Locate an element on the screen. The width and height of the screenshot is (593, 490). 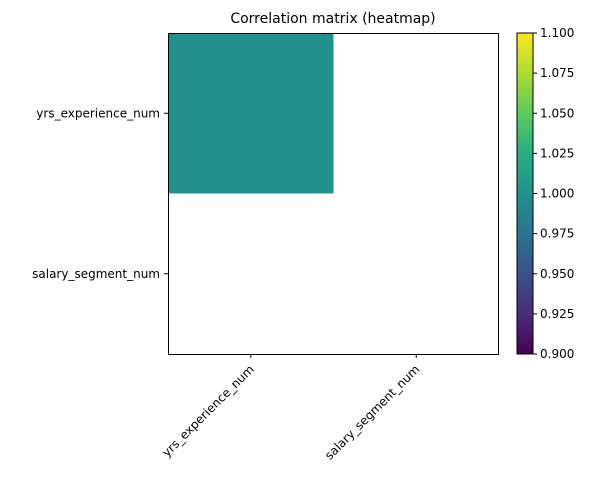
x-tick-label: yrs_experience_num is located at coordinates (208, 410).